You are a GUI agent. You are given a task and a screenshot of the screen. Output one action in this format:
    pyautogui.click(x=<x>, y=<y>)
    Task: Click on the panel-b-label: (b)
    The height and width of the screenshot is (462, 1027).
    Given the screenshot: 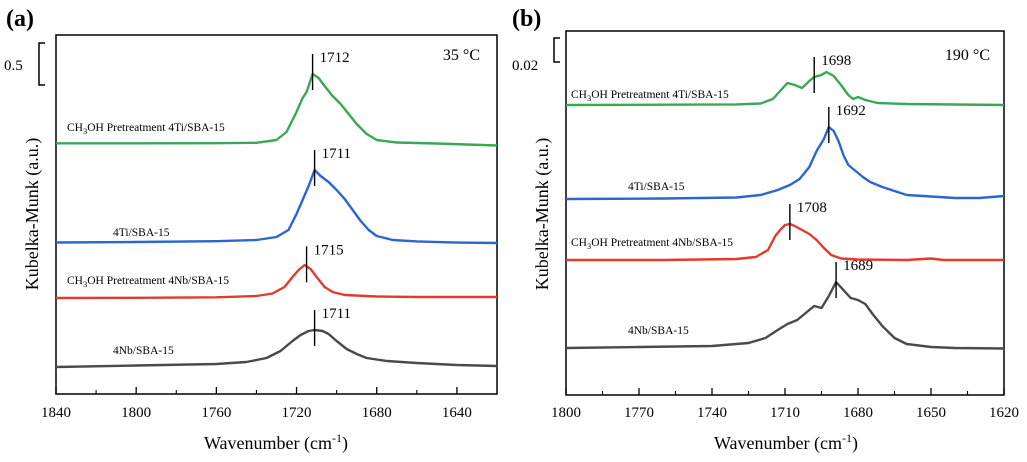 What is the action you would take?
    pyautogui.click(x=526, y=19)
    